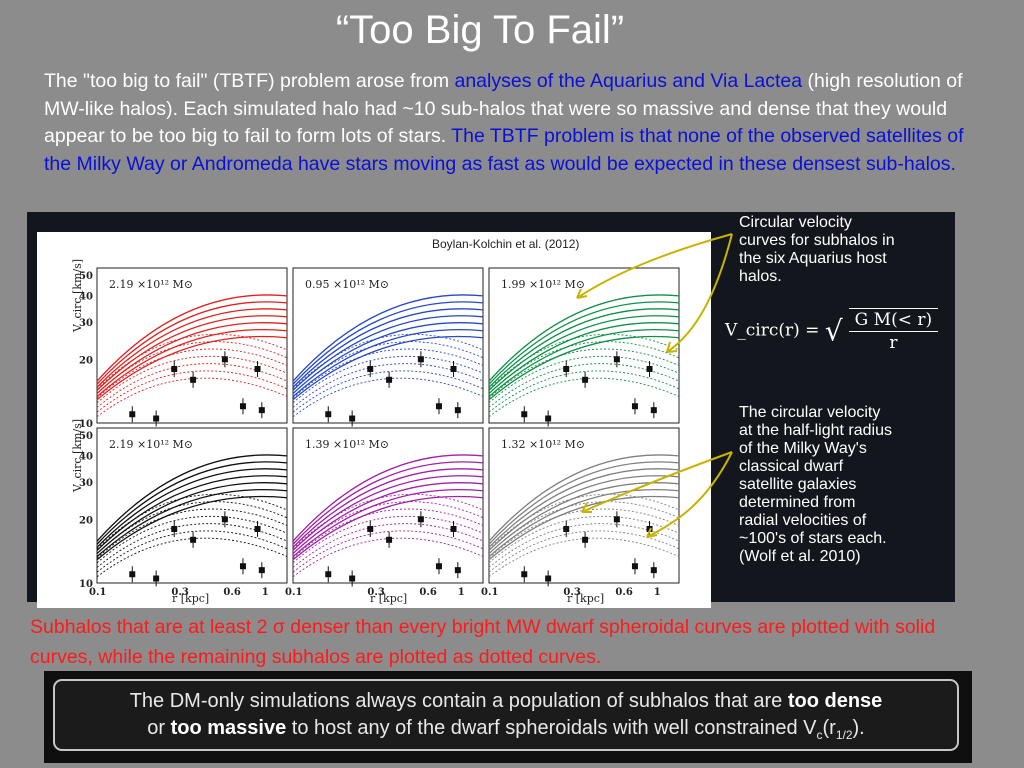  I want to click on note-bottom-line-1: The circular velocity, so click(810, 412).